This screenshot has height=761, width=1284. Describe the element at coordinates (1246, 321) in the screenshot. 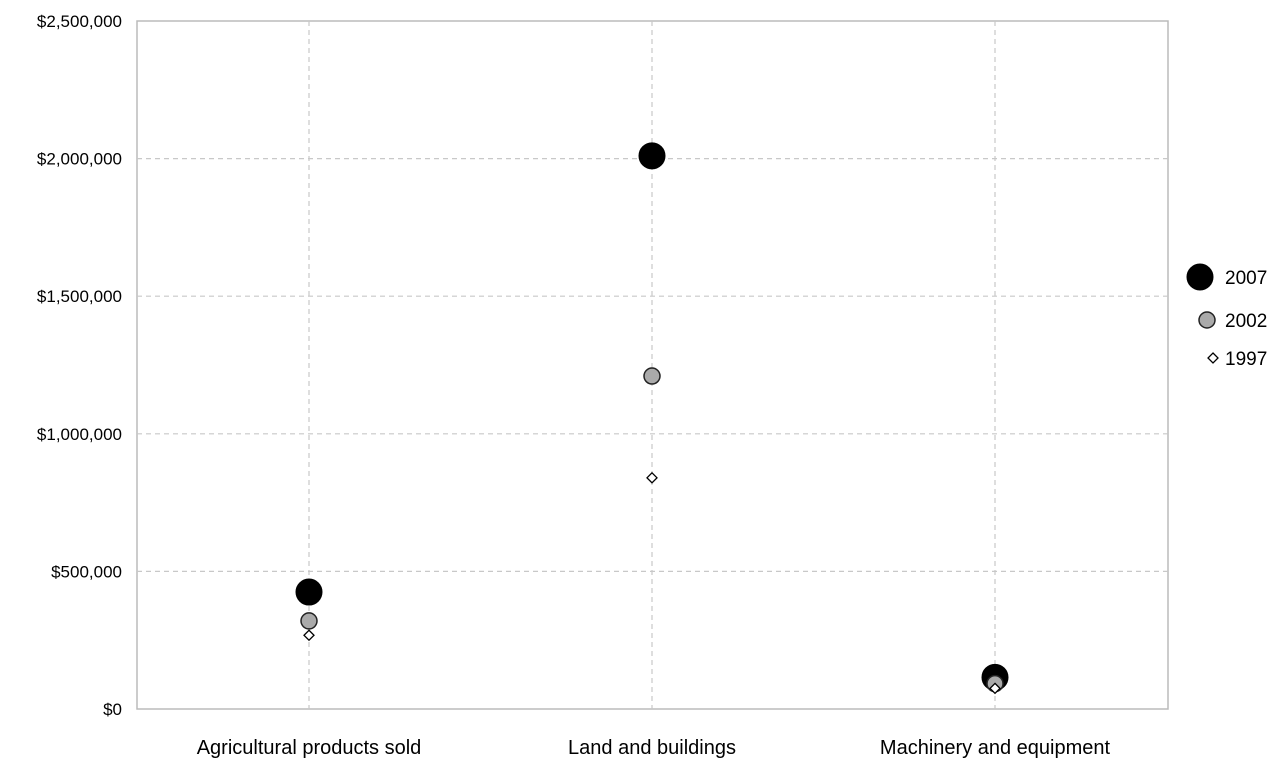

I see `legend-label: 2002` at that location.